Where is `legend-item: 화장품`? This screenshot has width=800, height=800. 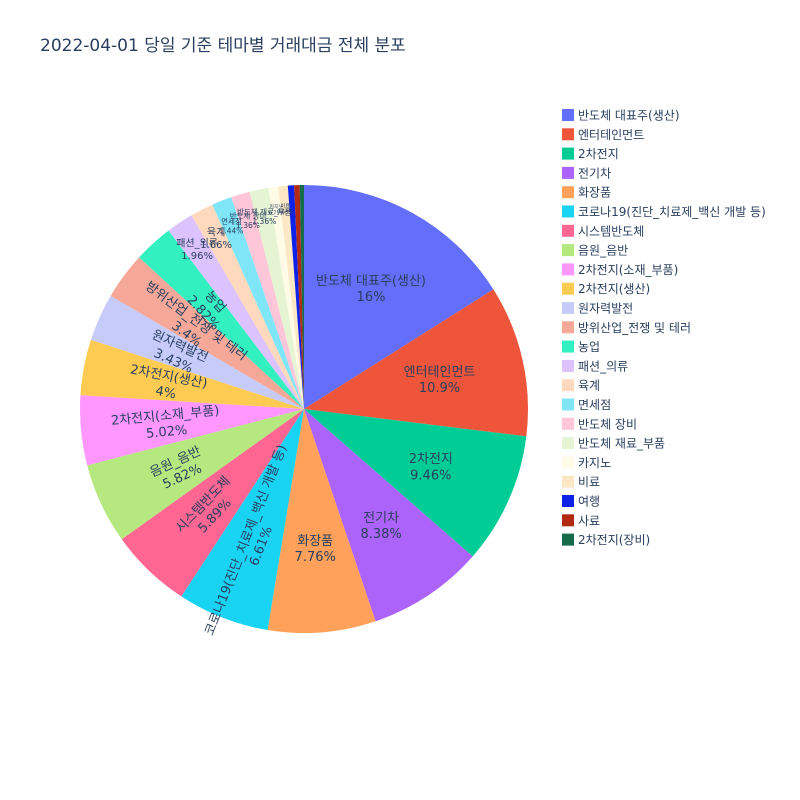
legend-item: 화장품 is located at coordinates (586, 193).